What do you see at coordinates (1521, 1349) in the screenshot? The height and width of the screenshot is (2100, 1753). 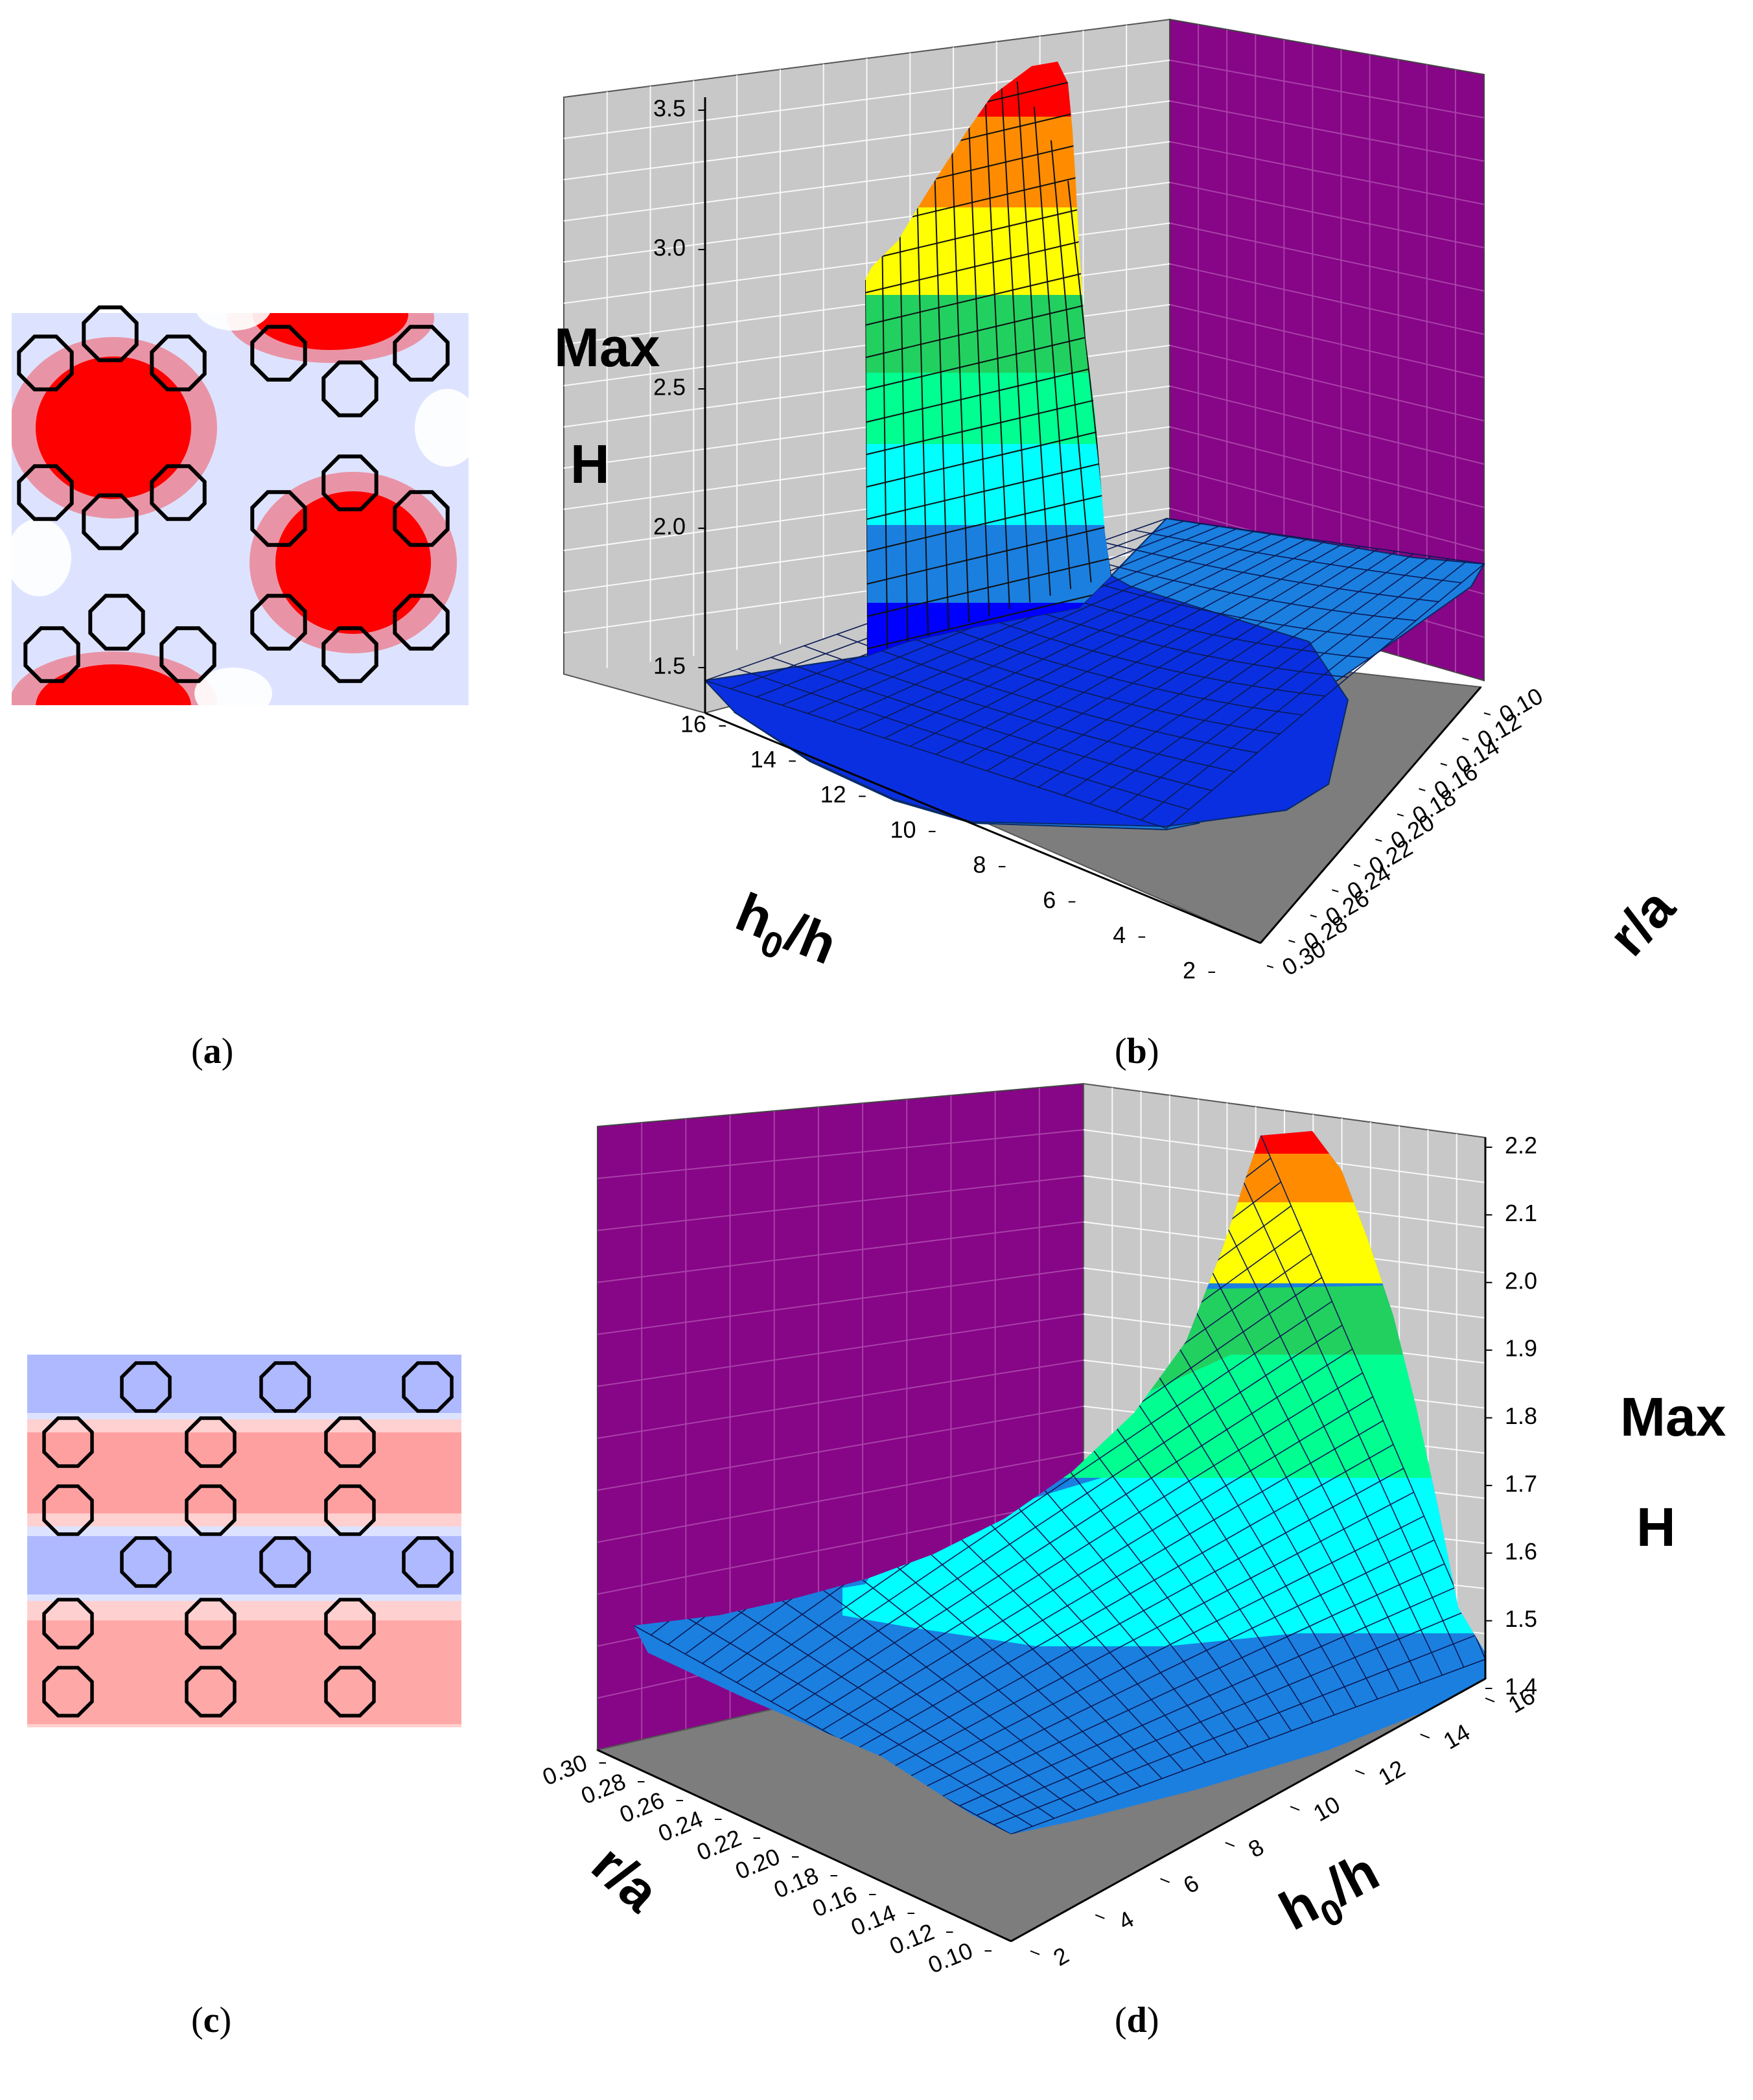 I see `tick-label: 1.9` at bounding box center [1521, 1349].